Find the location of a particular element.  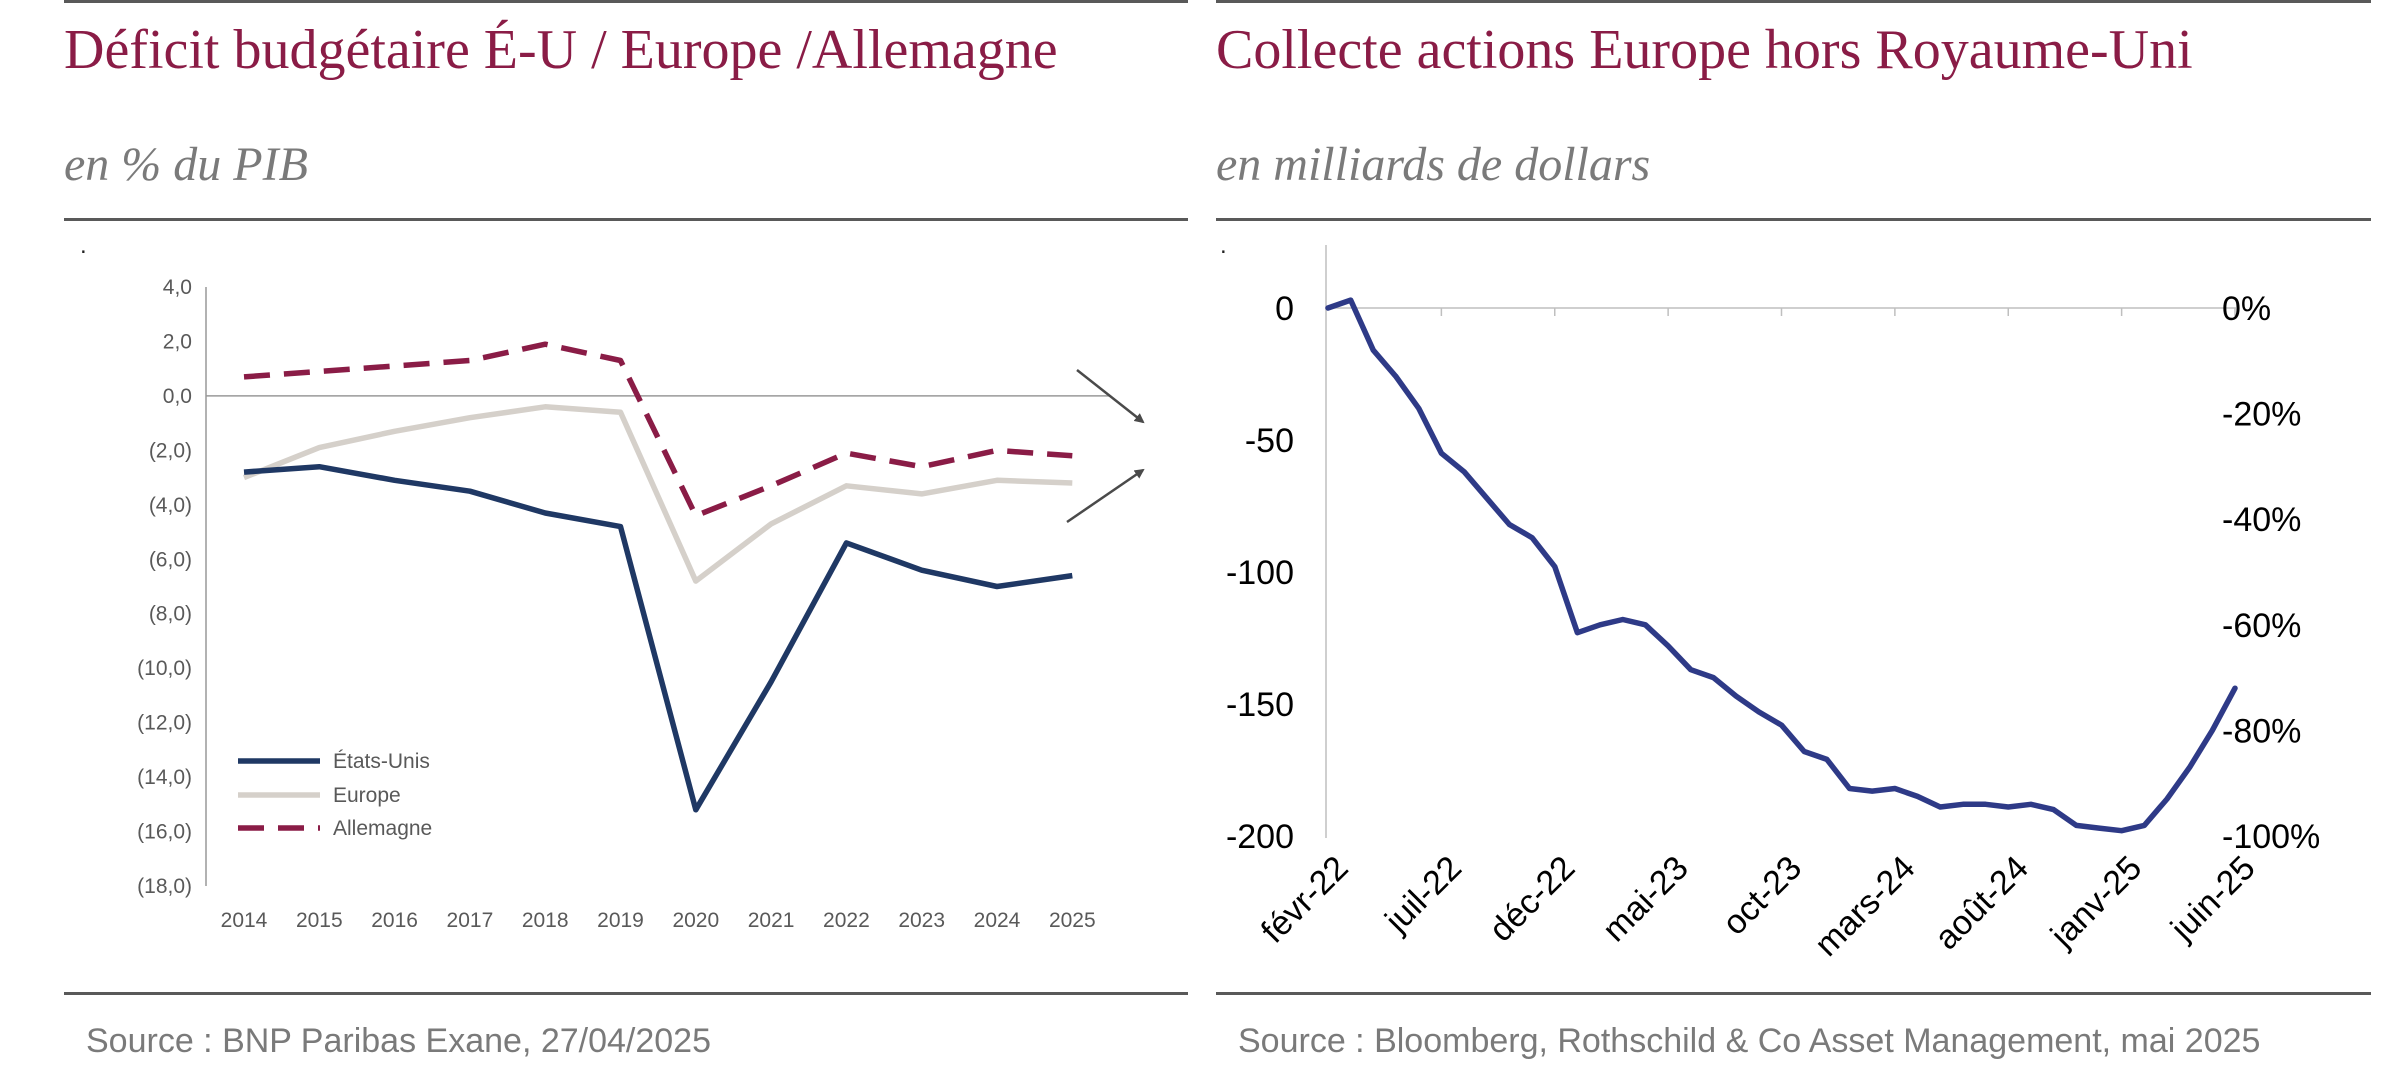

x-tick-label: 2024 is located at coordinates (997, 920).